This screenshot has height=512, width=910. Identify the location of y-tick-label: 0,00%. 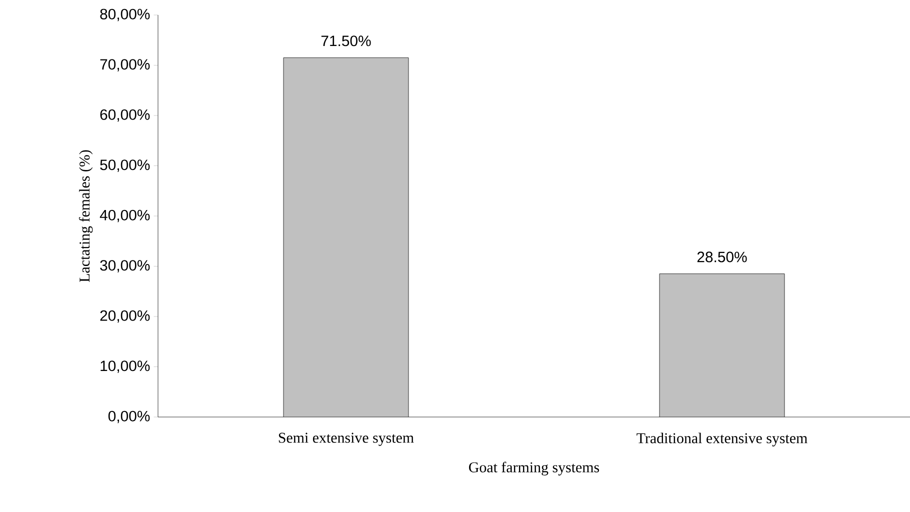
(129, 417).